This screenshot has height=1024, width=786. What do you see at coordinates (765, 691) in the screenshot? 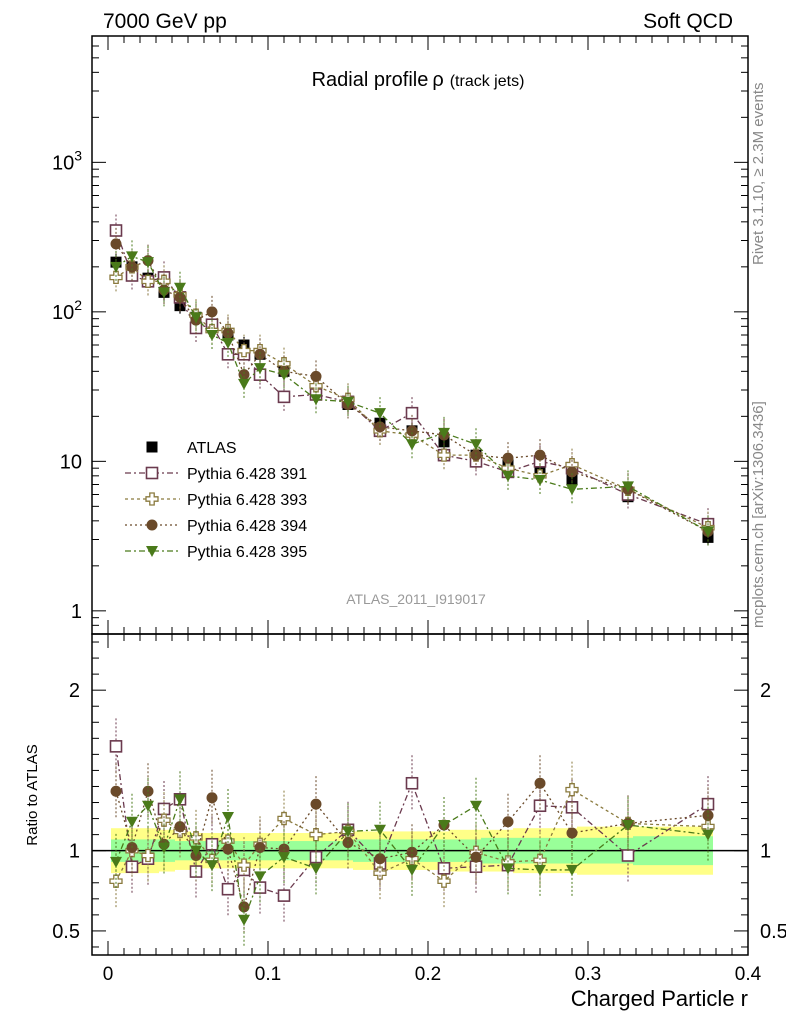
I see `ratio-y-tick-label-right: 2` at bounding box center [765, 691].